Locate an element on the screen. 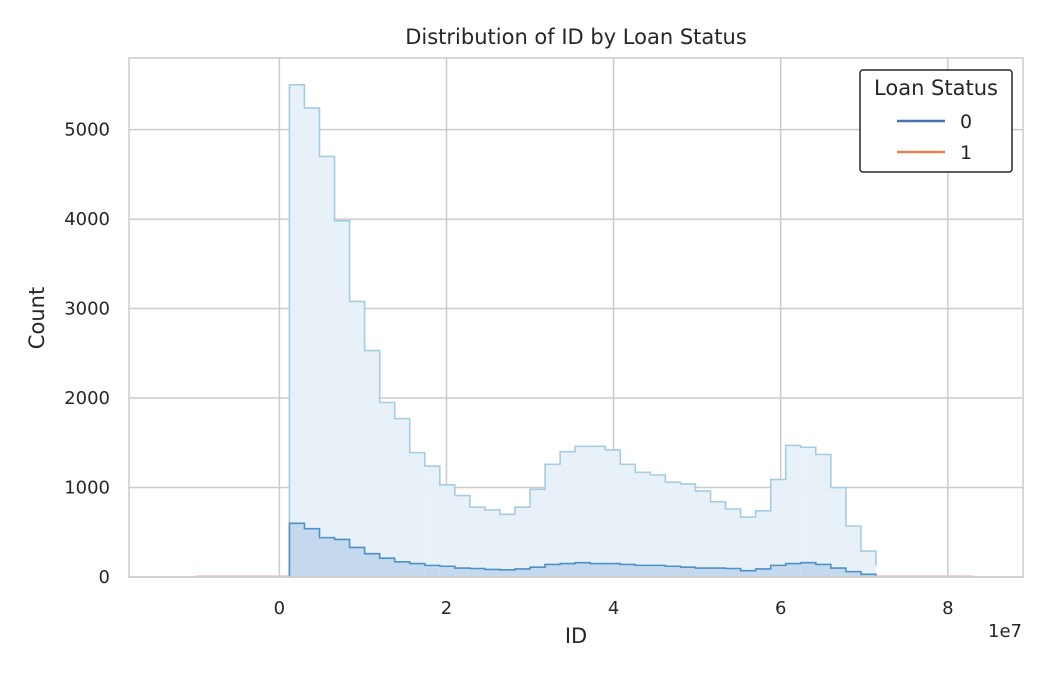 The height and width of the screenshot is (675, 1050). chart-title: Distribution of ID by Loan Status is located at coordinates (576, 37).